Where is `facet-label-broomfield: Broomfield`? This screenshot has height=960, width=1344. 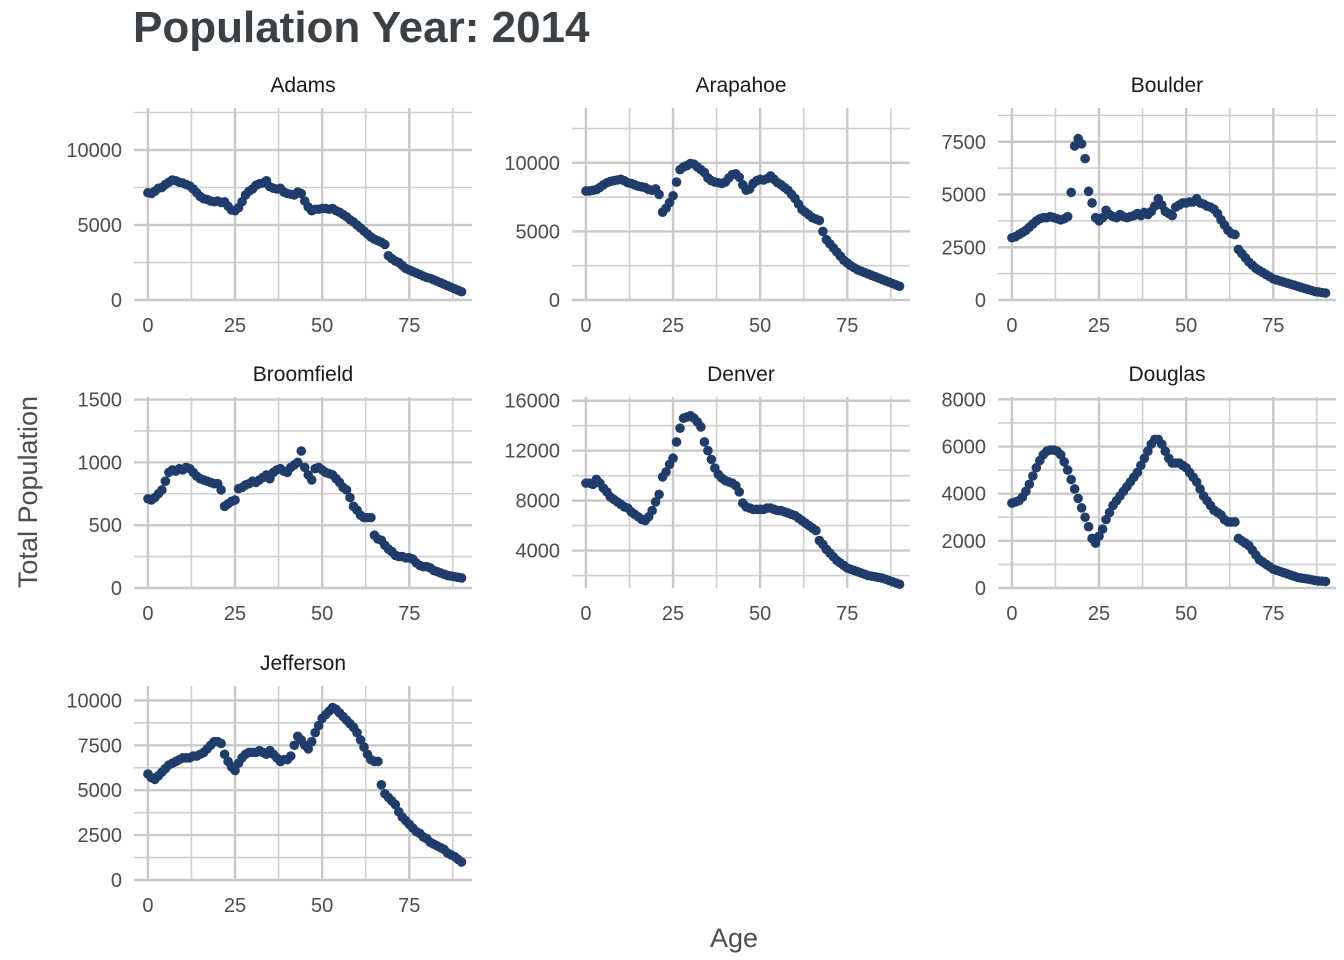 facet-label-broomfield: Broomfield is located at coordinates (303, 374).